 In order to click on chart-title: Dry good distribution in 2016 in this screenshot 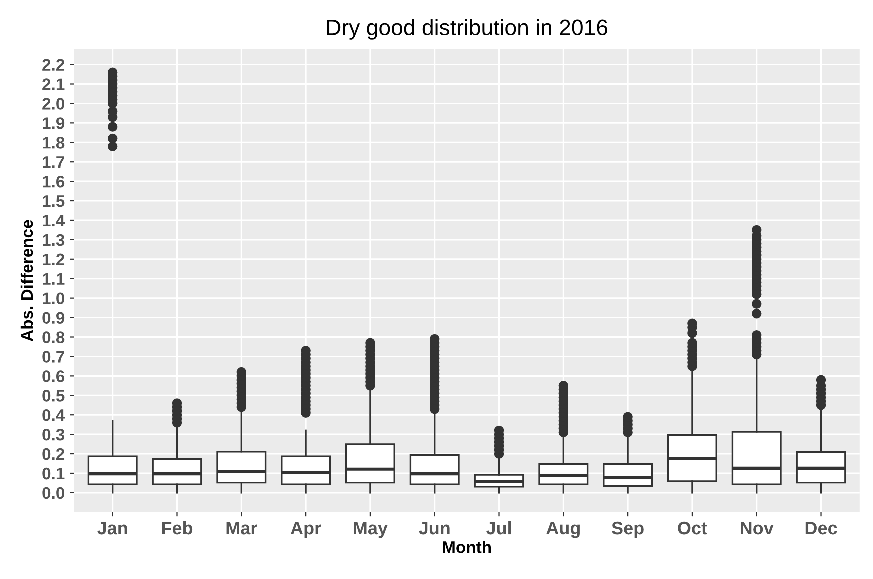, I will do `click(467, 29)`.